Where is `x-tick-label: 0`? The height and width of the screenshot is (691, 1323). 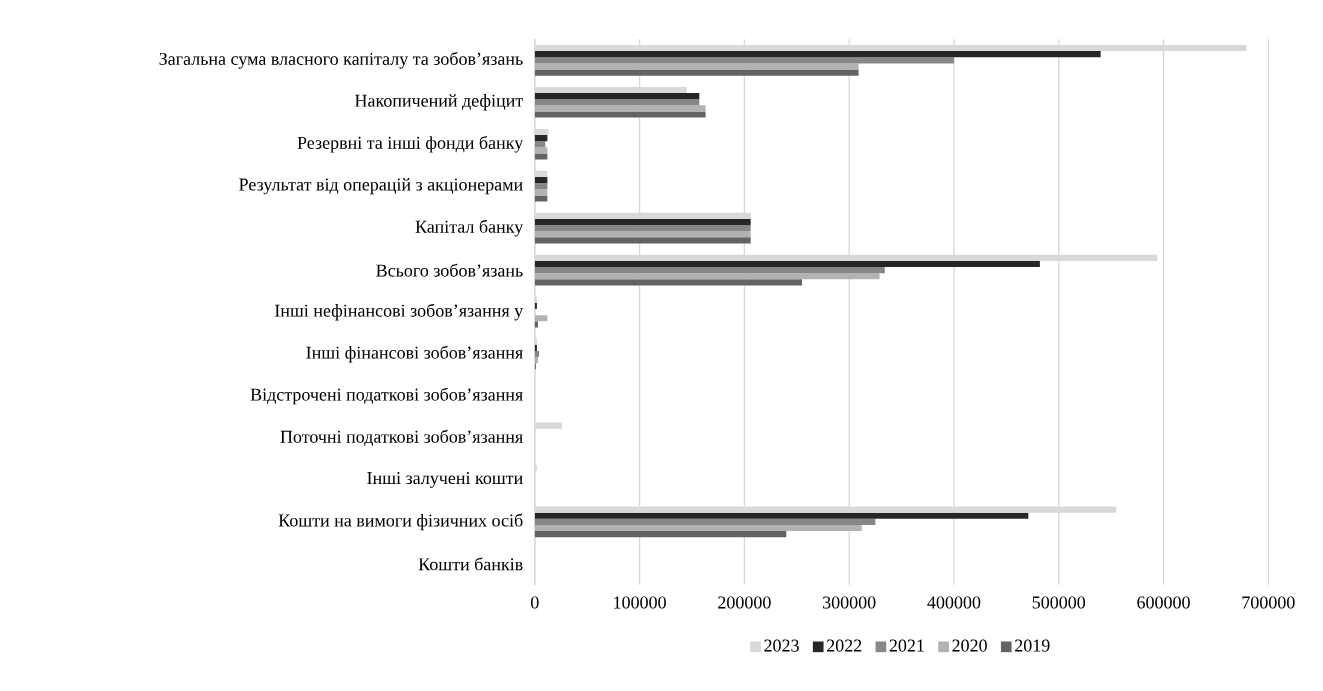 x-tick-label: 0 is located at coordinates (535, 602).